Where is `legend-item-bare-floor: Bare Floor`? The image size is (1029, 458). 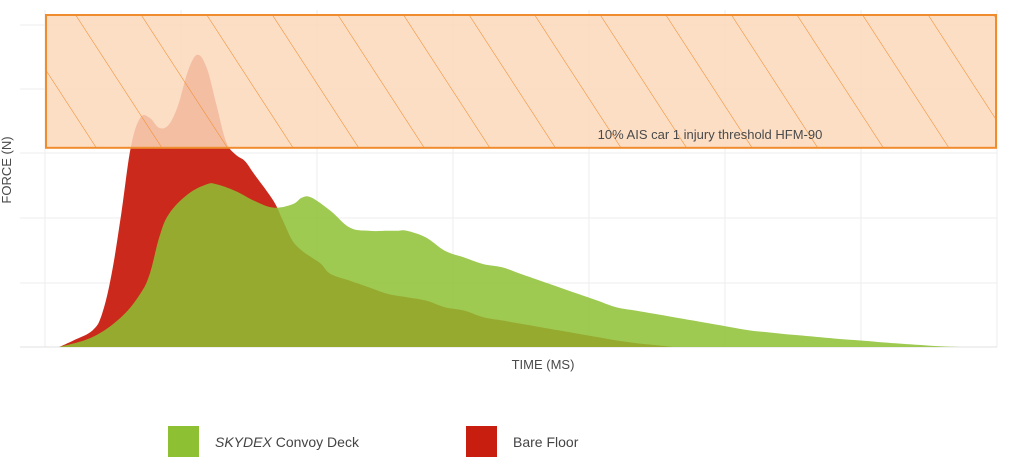
legend-item-bare-floor: Bare Floor is located at coordinates (522, 441).